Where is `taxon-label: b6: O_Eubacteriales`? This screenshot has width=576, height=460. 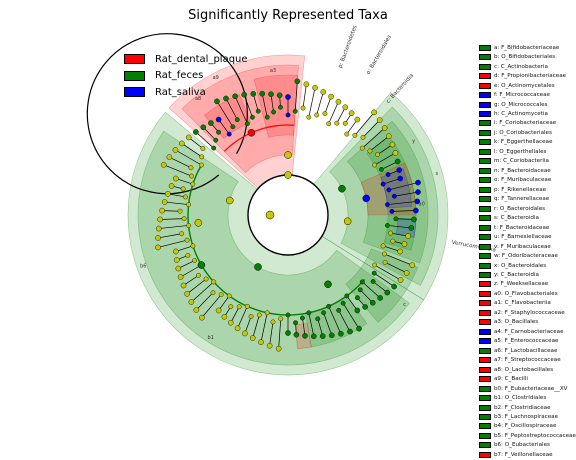 taxon-label: b6: O_Eubacteriales is located at coordinates (522, 445).